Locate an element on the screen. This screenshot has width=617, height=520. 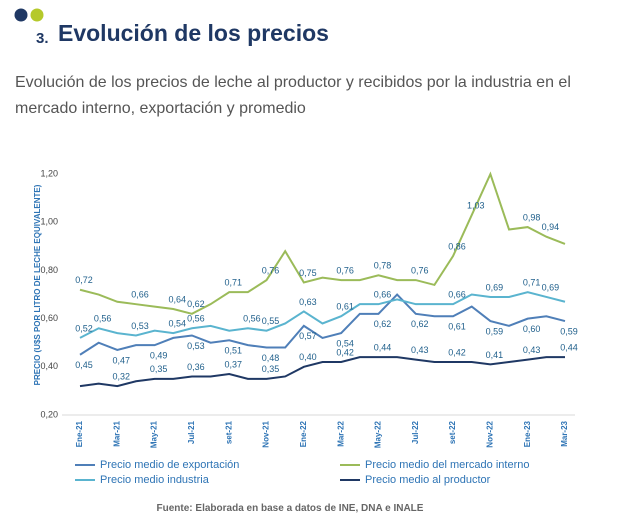
data-label: 0,72 is located at coordinates (84, 280).